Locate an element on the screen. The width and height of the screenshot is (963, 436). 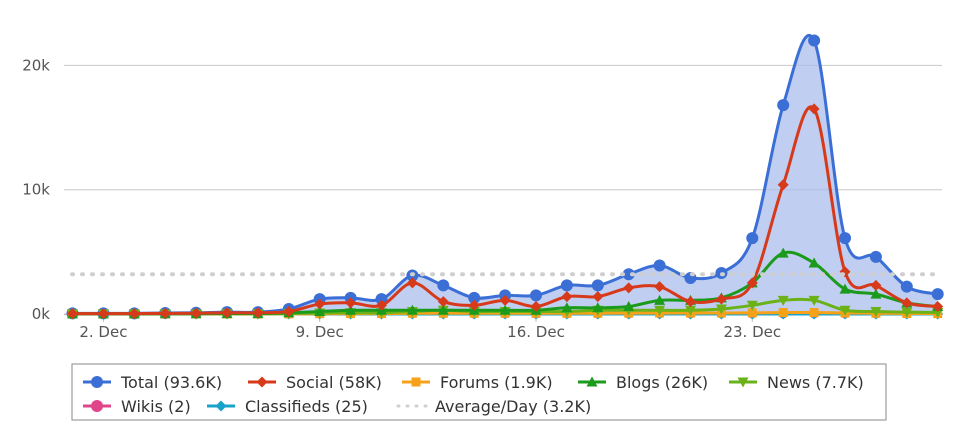
x-tick-label: 9. Dec is located at coordinates (320, 332).